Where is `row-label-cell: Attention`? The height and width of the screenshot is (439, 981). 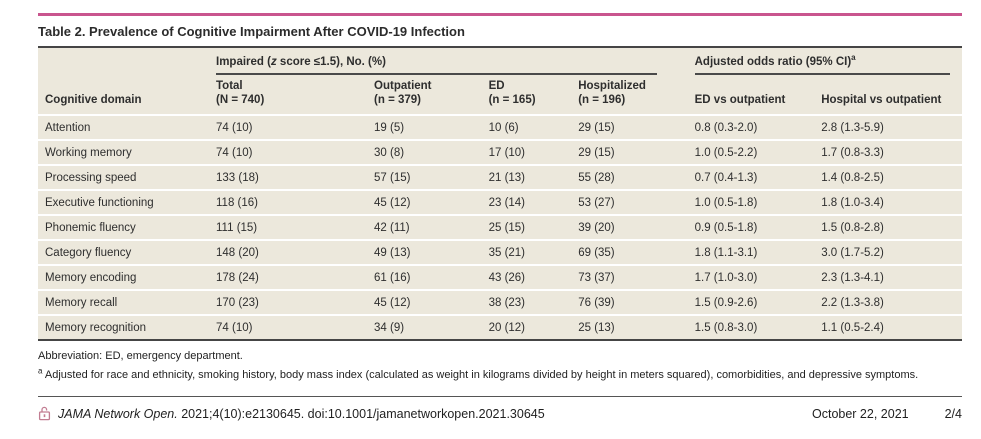 row-label-cell: Attention is located at coordinates (123, 128).